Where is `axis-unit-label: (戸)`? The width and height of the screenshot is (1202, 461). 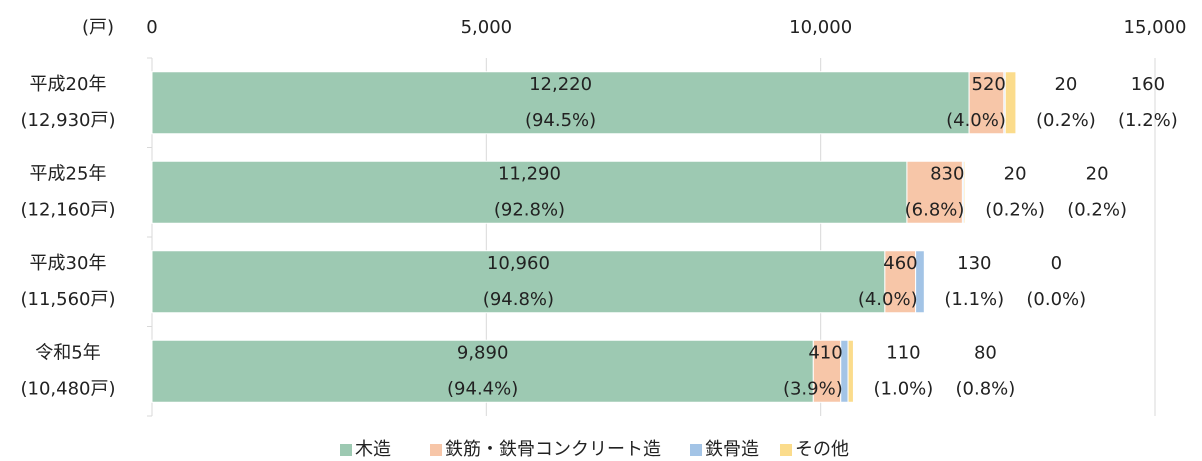 axis-unit-label: (戸) is located at coordinates (98, 27).